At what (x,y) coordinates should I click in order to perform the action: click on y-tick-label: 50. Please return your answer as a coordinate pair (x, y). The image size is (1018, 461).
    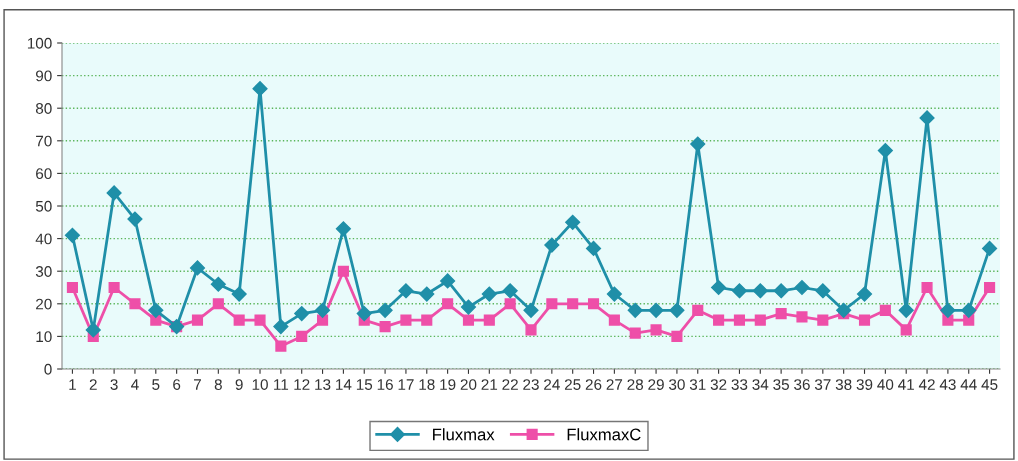
    Looking at the image, I should click on (43, 206).